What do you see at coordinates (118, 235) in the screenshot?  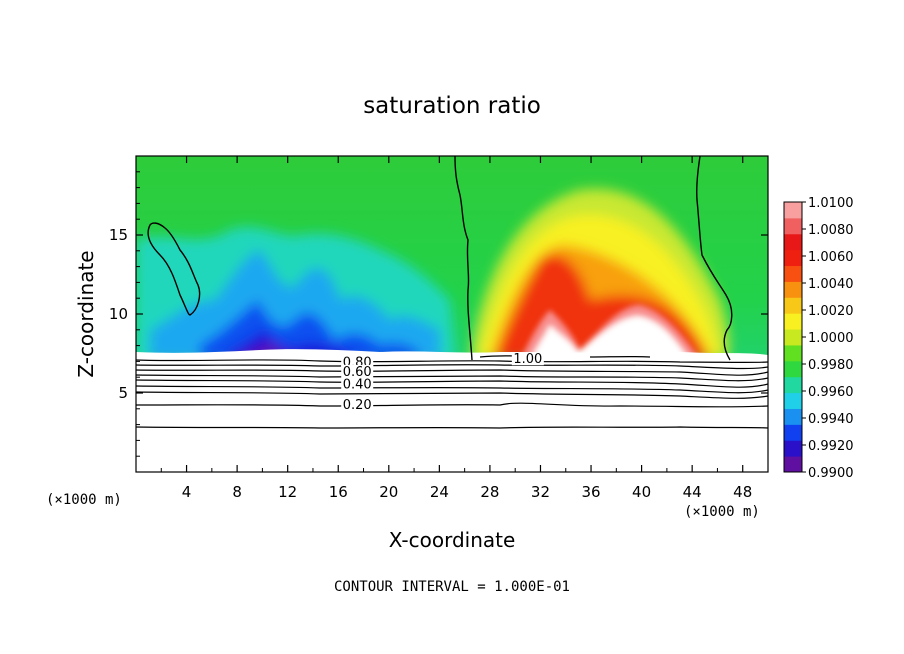 I see `y-tick-label: 15` at bounding box center [118, 235].